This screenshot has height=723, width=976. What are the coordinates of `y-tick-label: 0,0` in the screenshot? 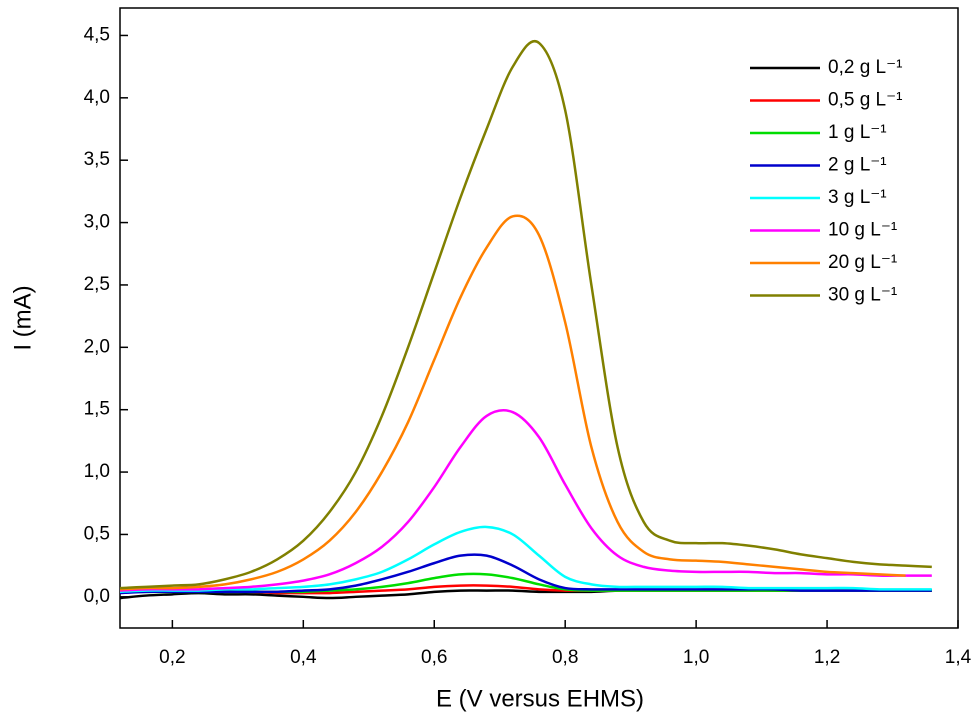 It's located at (97, 596).